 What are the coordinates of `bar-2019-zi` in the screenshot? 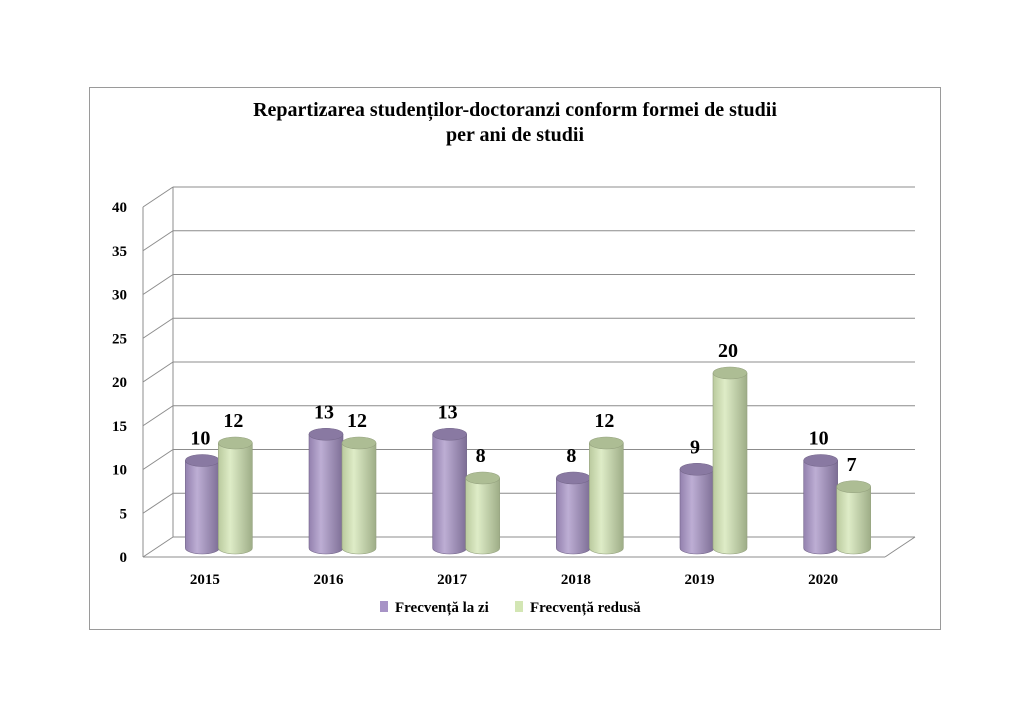 It's located at (697, 508).